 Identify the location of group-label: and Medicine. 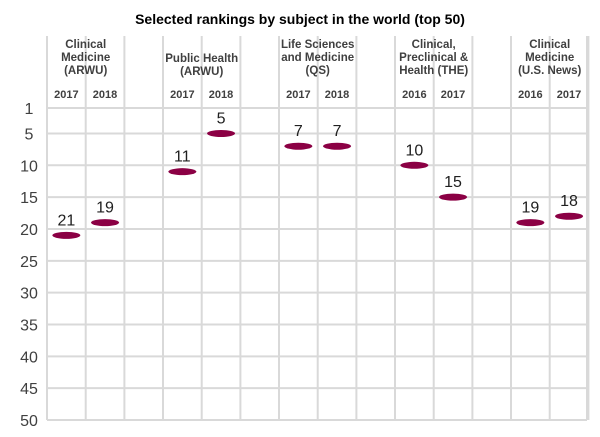
(317, 58).